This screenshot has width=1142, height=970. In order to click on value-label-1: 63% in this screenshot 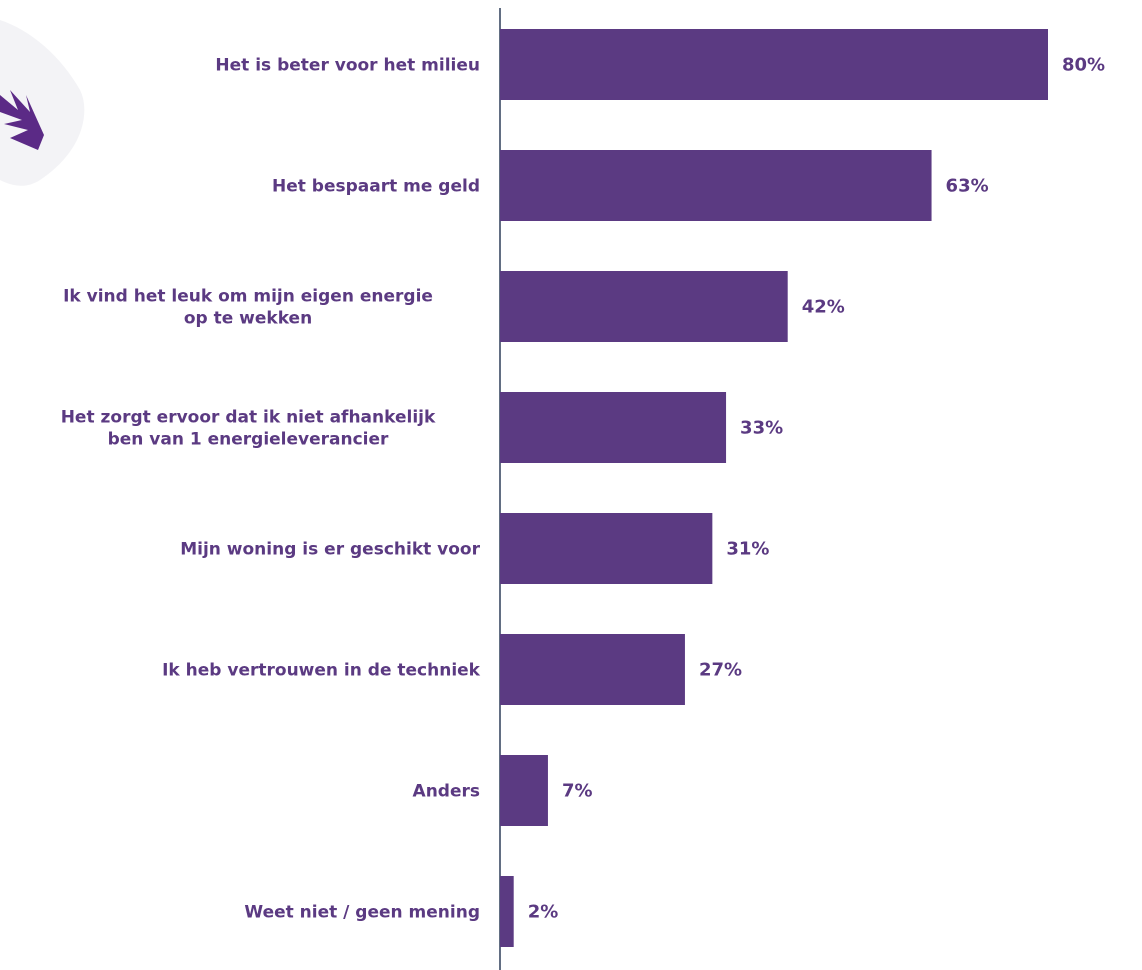, I will do `click(967, 186)`.